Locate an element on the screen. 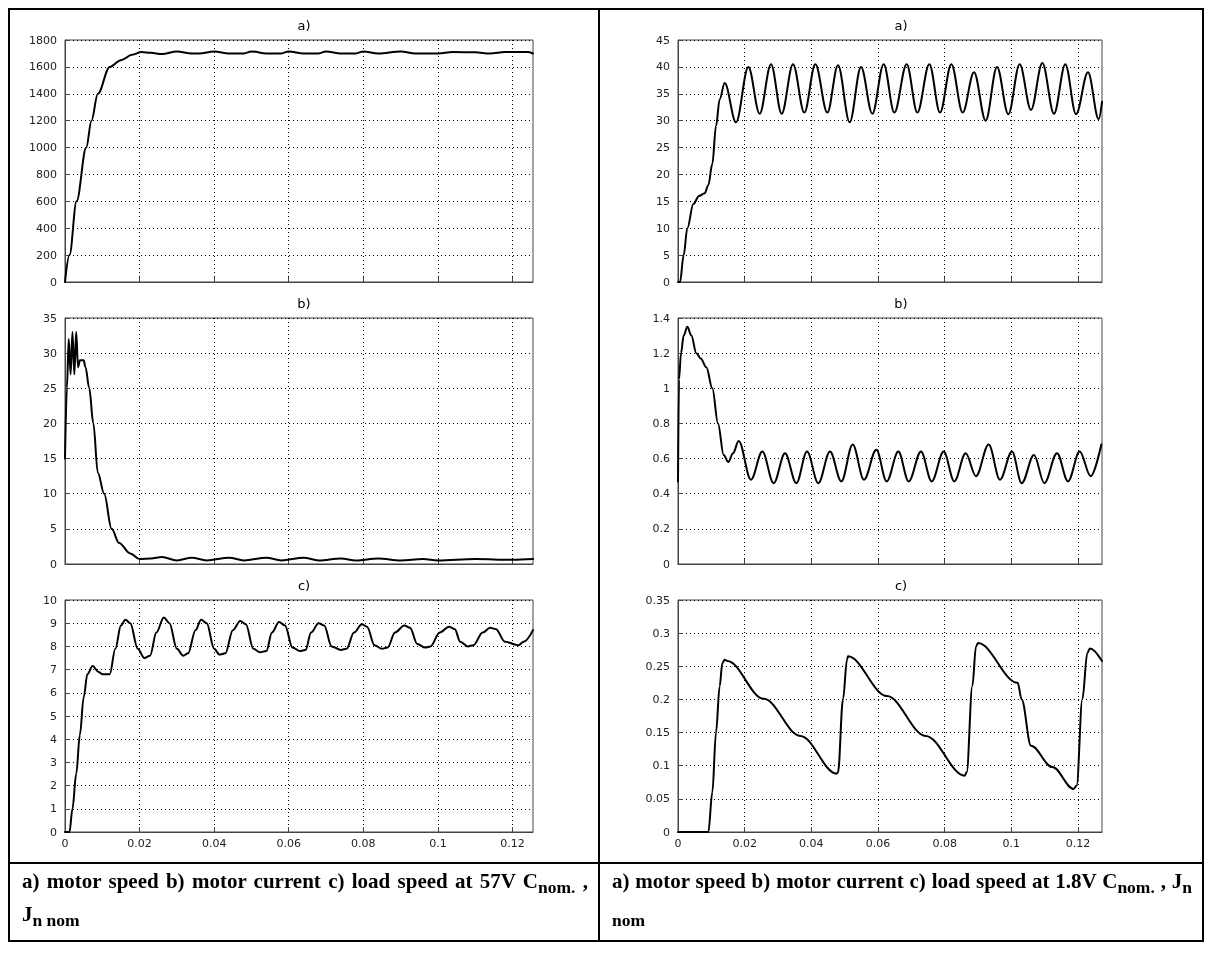 Image resolution: width=1212 pixels, height=958 pixels. y-tick-label: 45 is located at coordinates (663, 40).